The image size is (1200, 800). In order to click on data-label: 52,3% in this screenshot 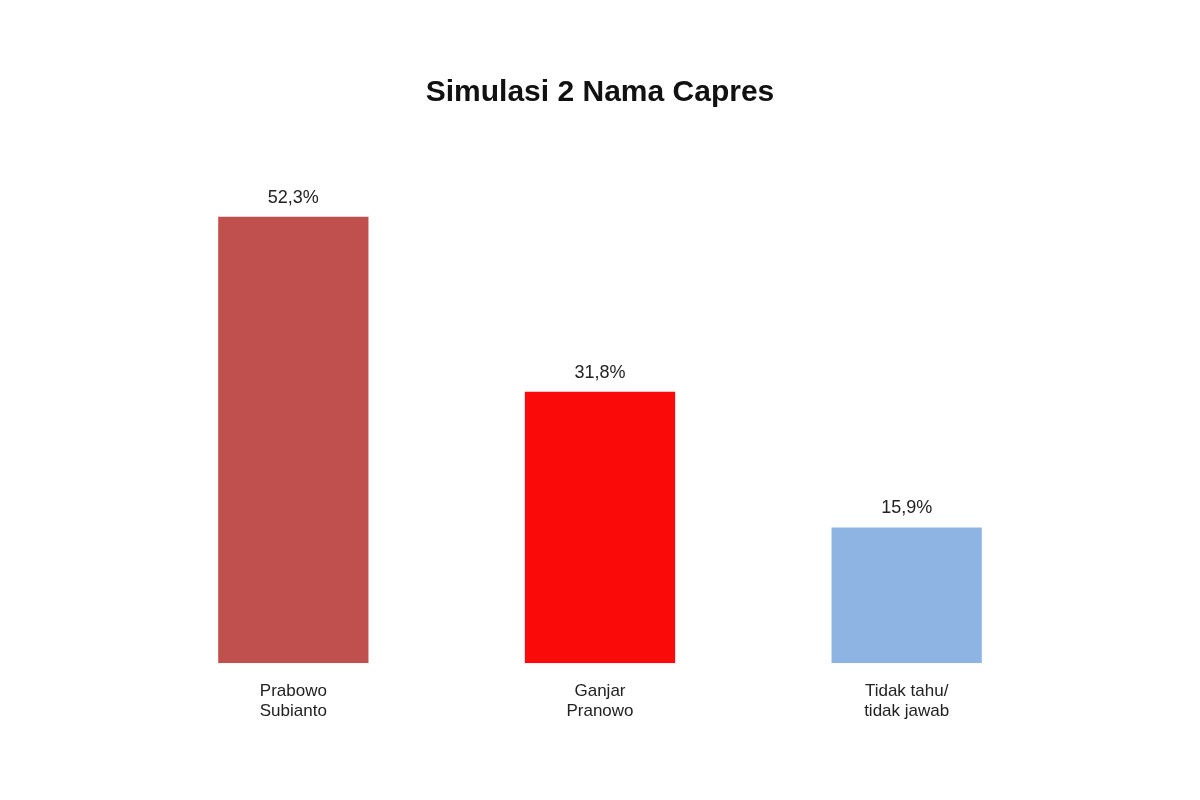, I will do `click(293, 196)`.